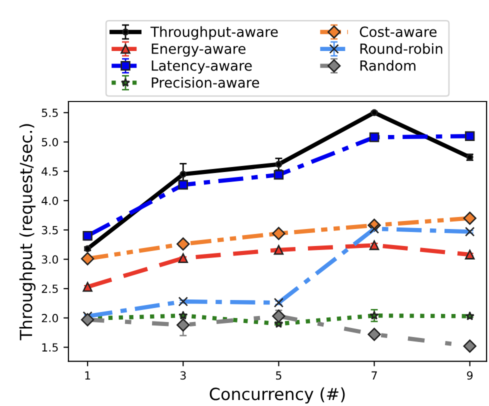  I want to click on x-tick-label: 3, so click(183, 375).